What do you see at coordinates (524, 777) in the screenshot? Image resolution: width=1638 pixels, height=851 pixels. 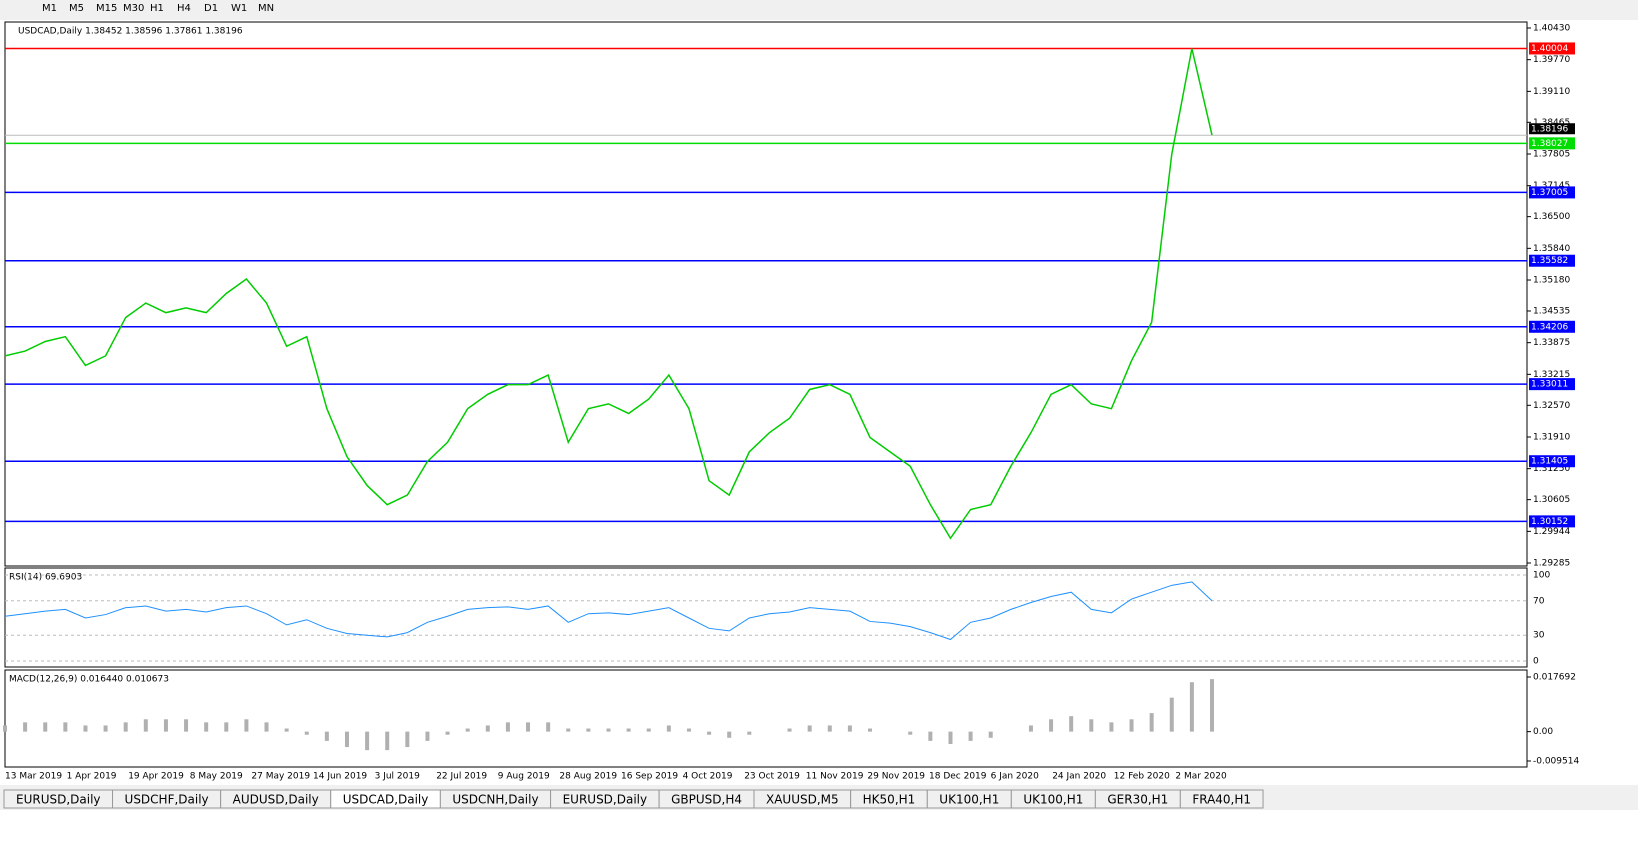 I see `date-label: 9 Aug 2019` at bounding box center [524, 777].